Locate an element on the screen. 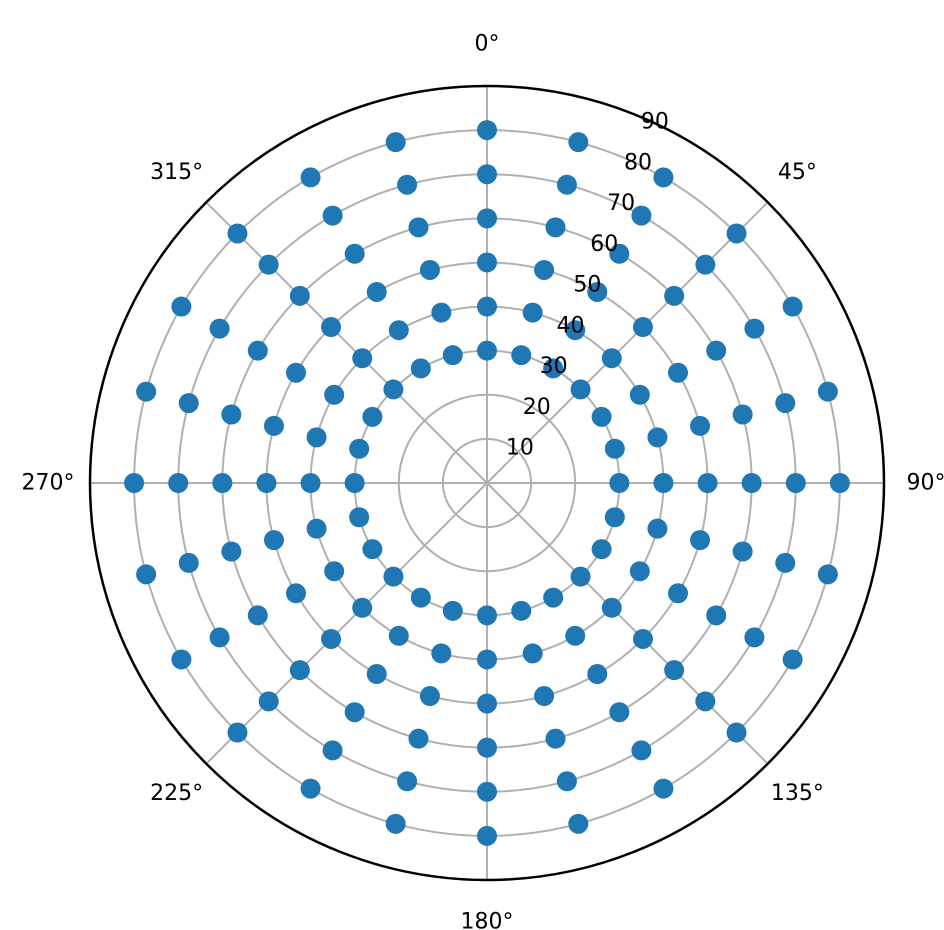 Image resolution: width=944 pixels, height=930 pixels. r-tick-label: 40 is located at coordinates (571, 326).